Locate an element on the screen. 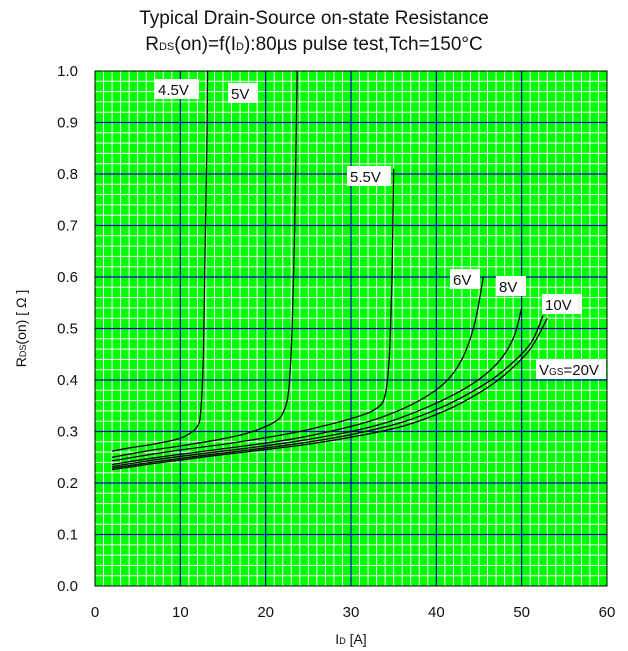  title-r-subscript: DS is located at coordinates (166, 47).